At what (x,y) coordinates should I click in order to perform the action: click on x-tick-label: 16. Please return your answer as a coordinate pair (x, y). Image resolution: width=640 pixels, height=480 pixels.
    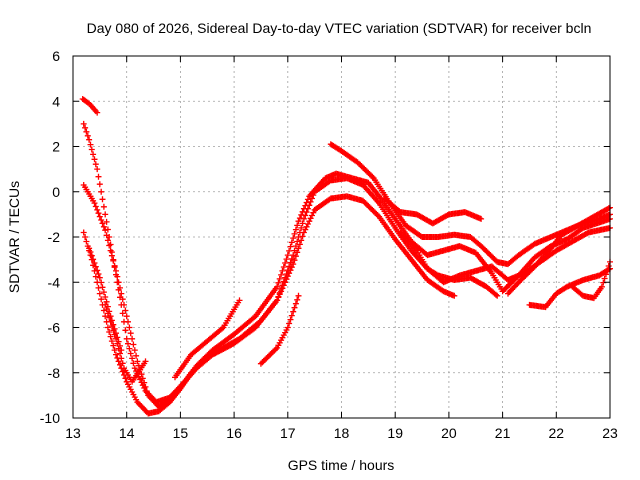
    Looking at the image, I should click on (234, 433).